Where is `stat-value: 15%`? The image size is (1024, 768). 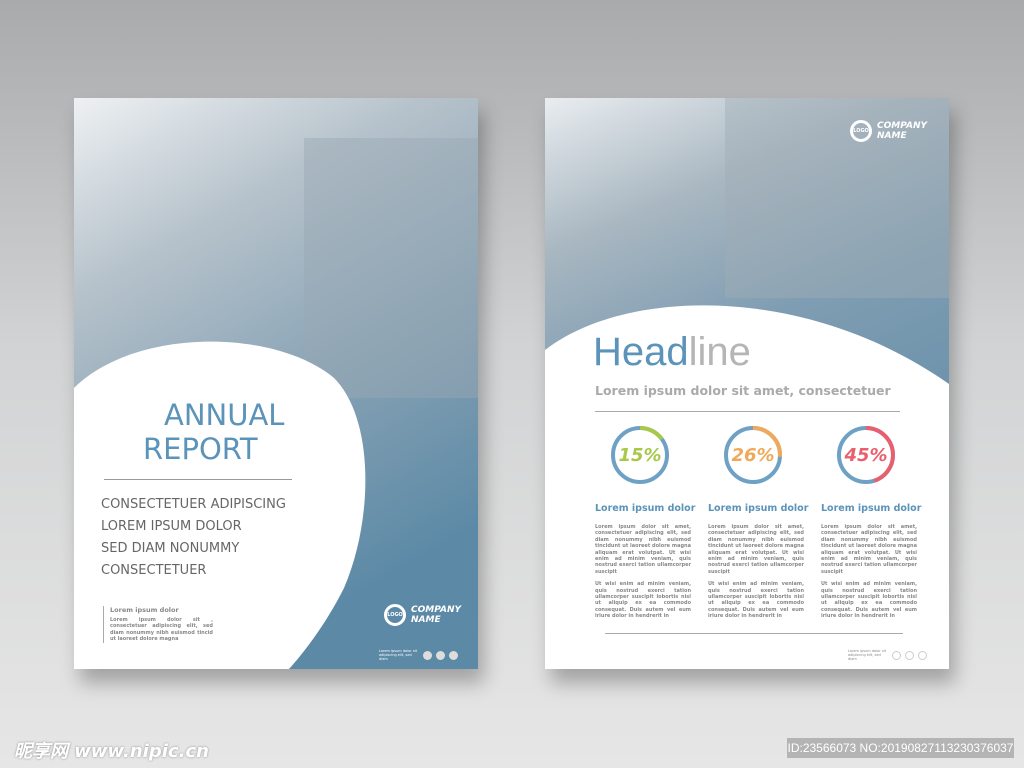
stat-value: 15% is located at coordinates (640, 455).